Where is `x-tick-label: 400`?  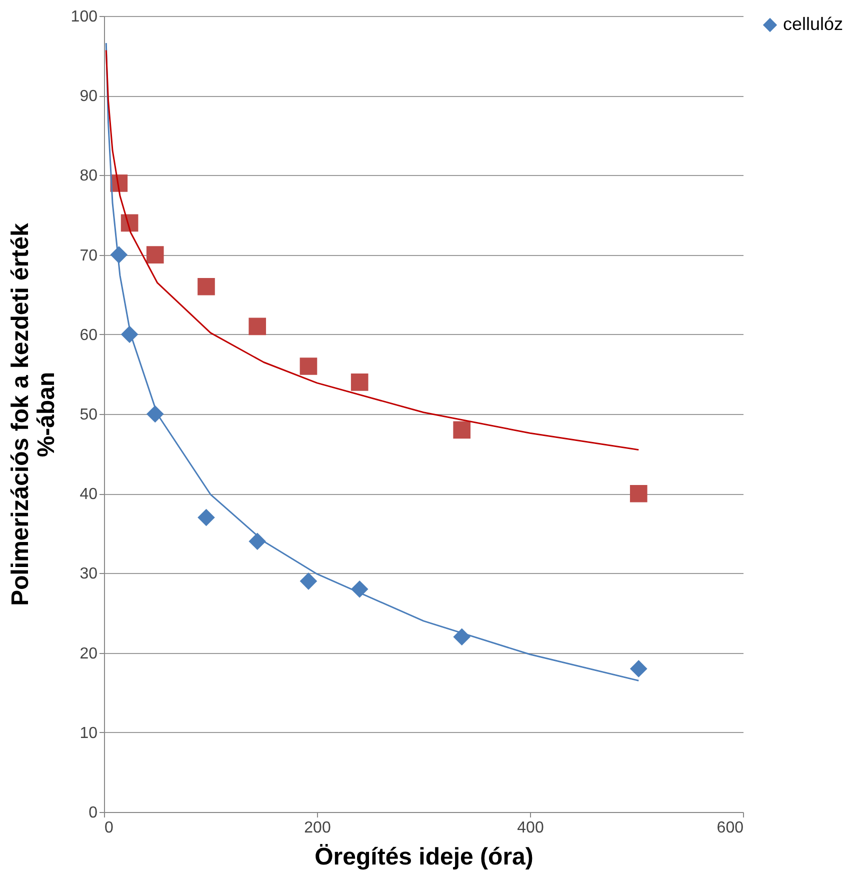 x-tick-label: 400 is located at coordinates (530, 828).